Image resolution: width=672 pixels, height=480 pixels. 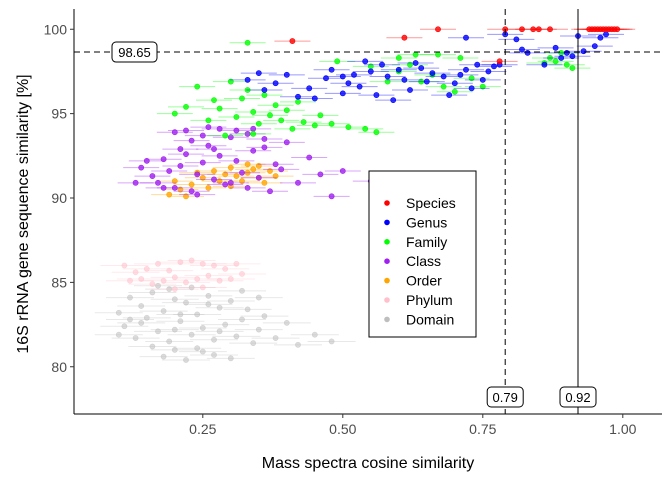 What do you see at coordinates (622, 429) in the screenshot?
I see `x-tick-label: 1.00` at bounding box center [622, 429].